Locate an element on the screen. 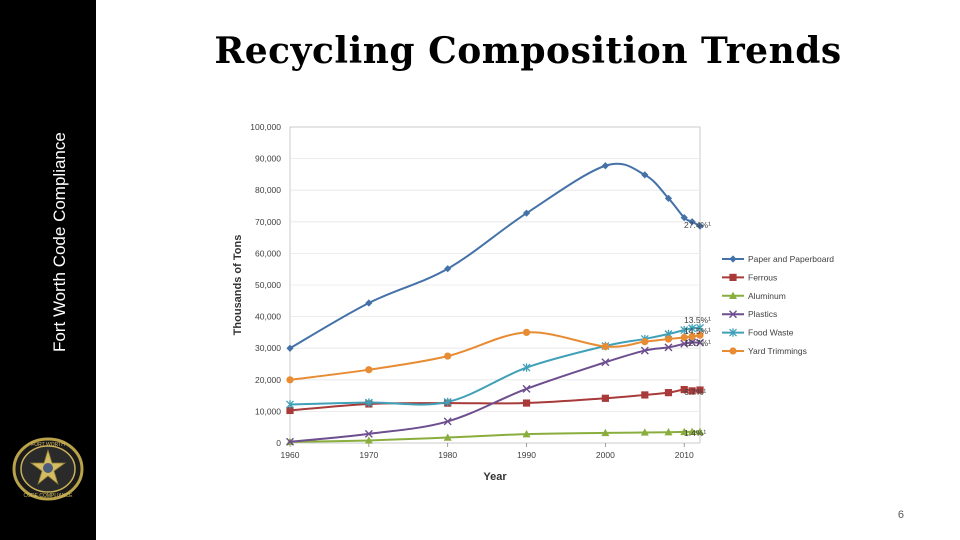 Image resolution: width=960 pixels, height=540 pixels. series-line-plastics is located at coordinates (495, 392).